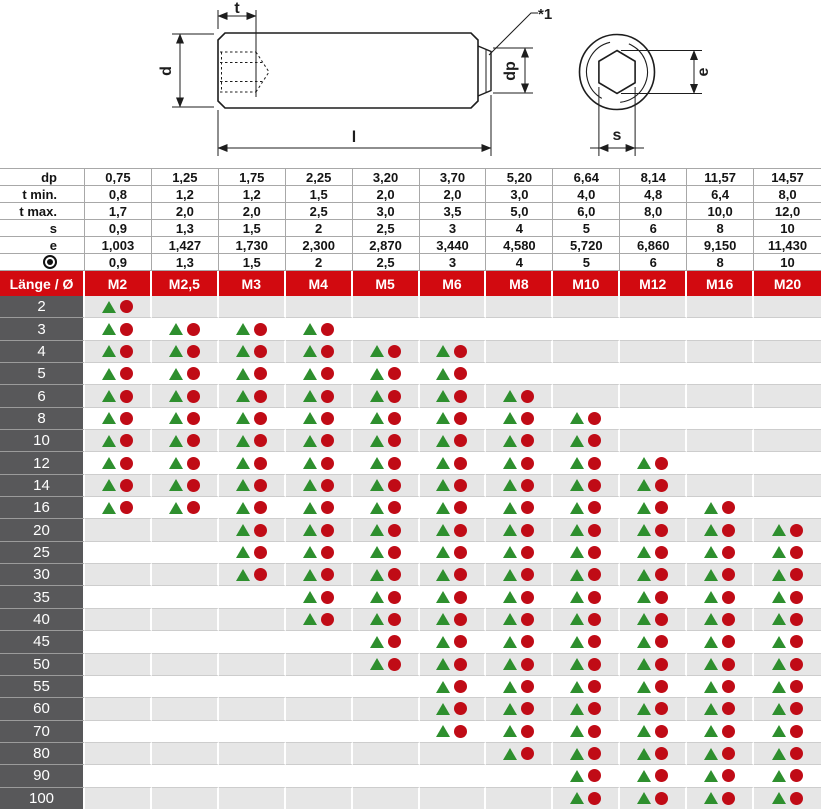  Describe the element at coordinates (410, 597) in the screenshot. I see `matrix-row: 35` at that location.